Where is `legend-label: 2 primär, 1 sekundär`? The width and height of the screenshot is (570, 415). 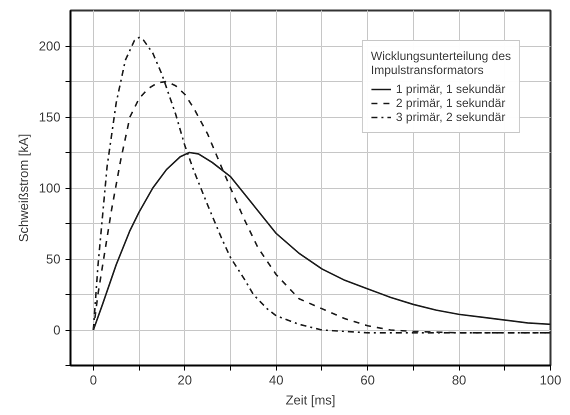 legend-label: 2 primär, 1 sekundär is located at coordinates (451, 103).